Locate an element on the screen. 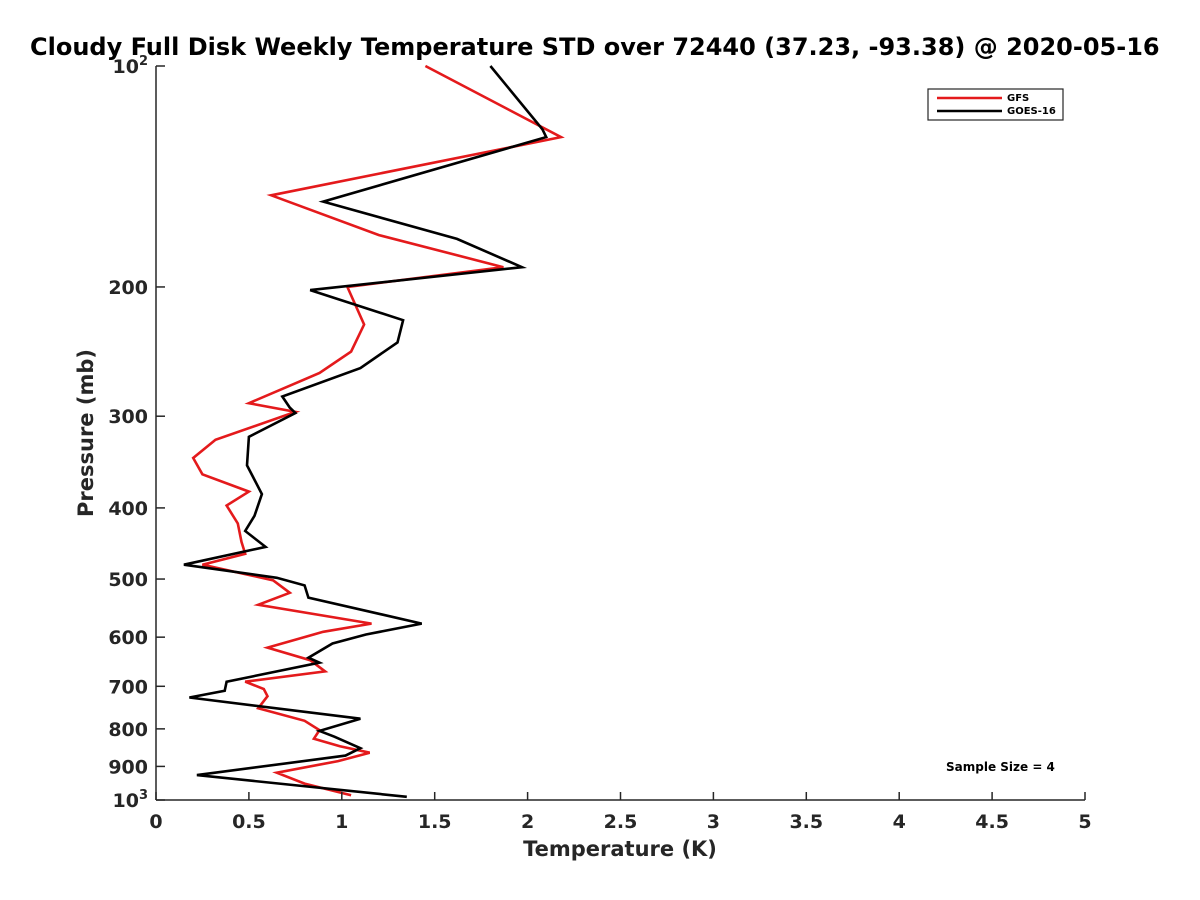 Image resolution: width=1200 pixels, height=900 pixels. y-tick-label: 600 is located at coordinates (128, 638).